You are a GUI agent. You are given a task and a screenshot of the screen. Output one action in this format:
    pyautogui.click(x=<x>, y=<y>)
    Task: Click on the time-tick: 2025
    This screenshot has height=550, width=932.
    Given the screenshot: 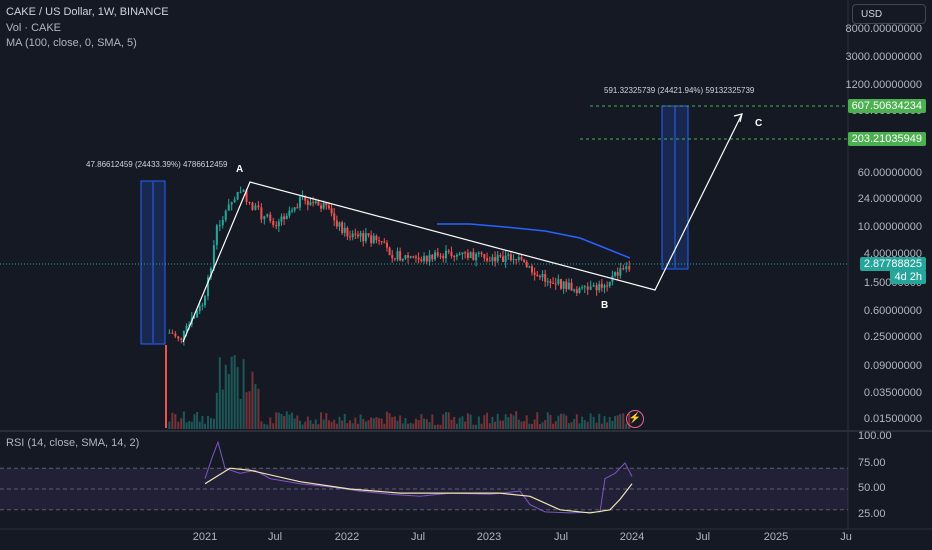 What is the action you would take?
    pyautogui.click(x=776, y=537)
    